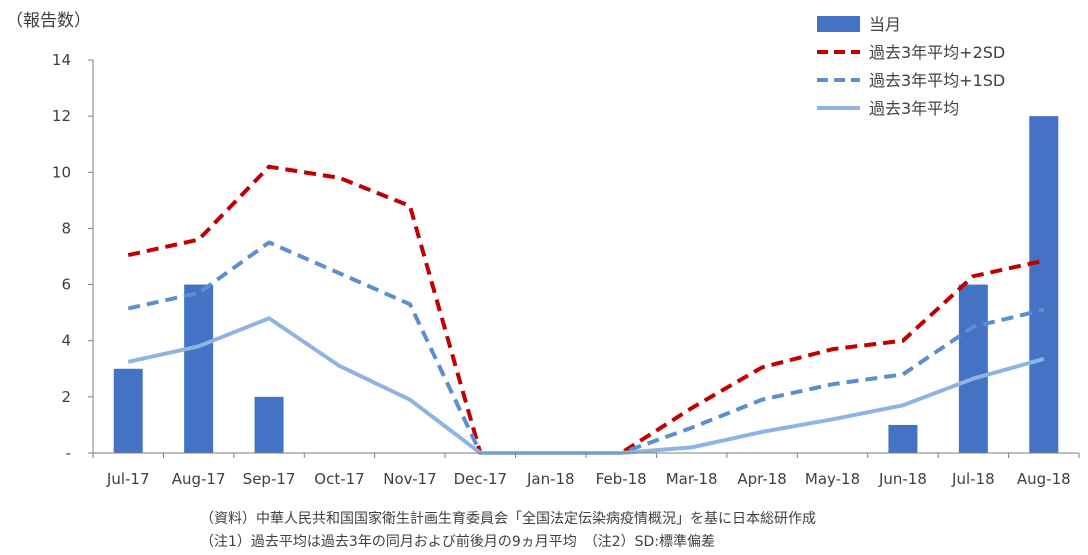 The height and width of the screenshot is (555, 1088). I want to click on legend-label: 過去3年平均+1SD, so click(937, 80).